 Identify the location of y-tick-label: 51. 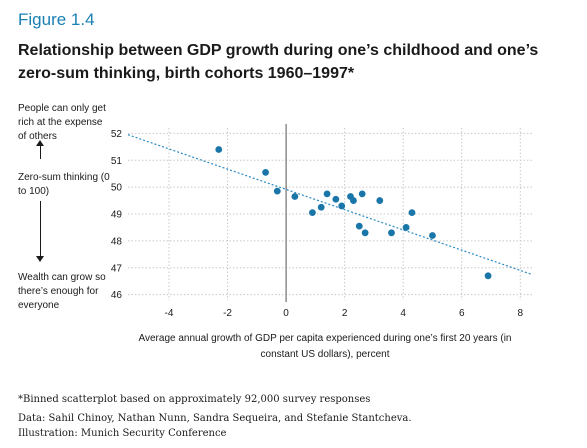
(117, 161).